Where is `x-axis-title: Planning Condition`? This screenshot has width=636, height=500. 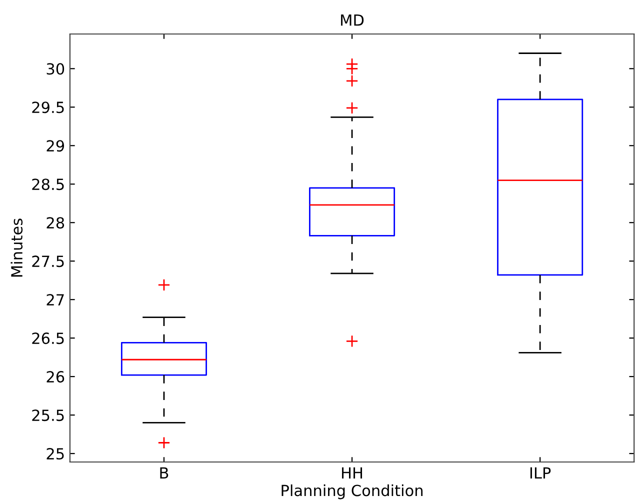 x-axis-title: Planning Condition is located at coordinates (352, 492).